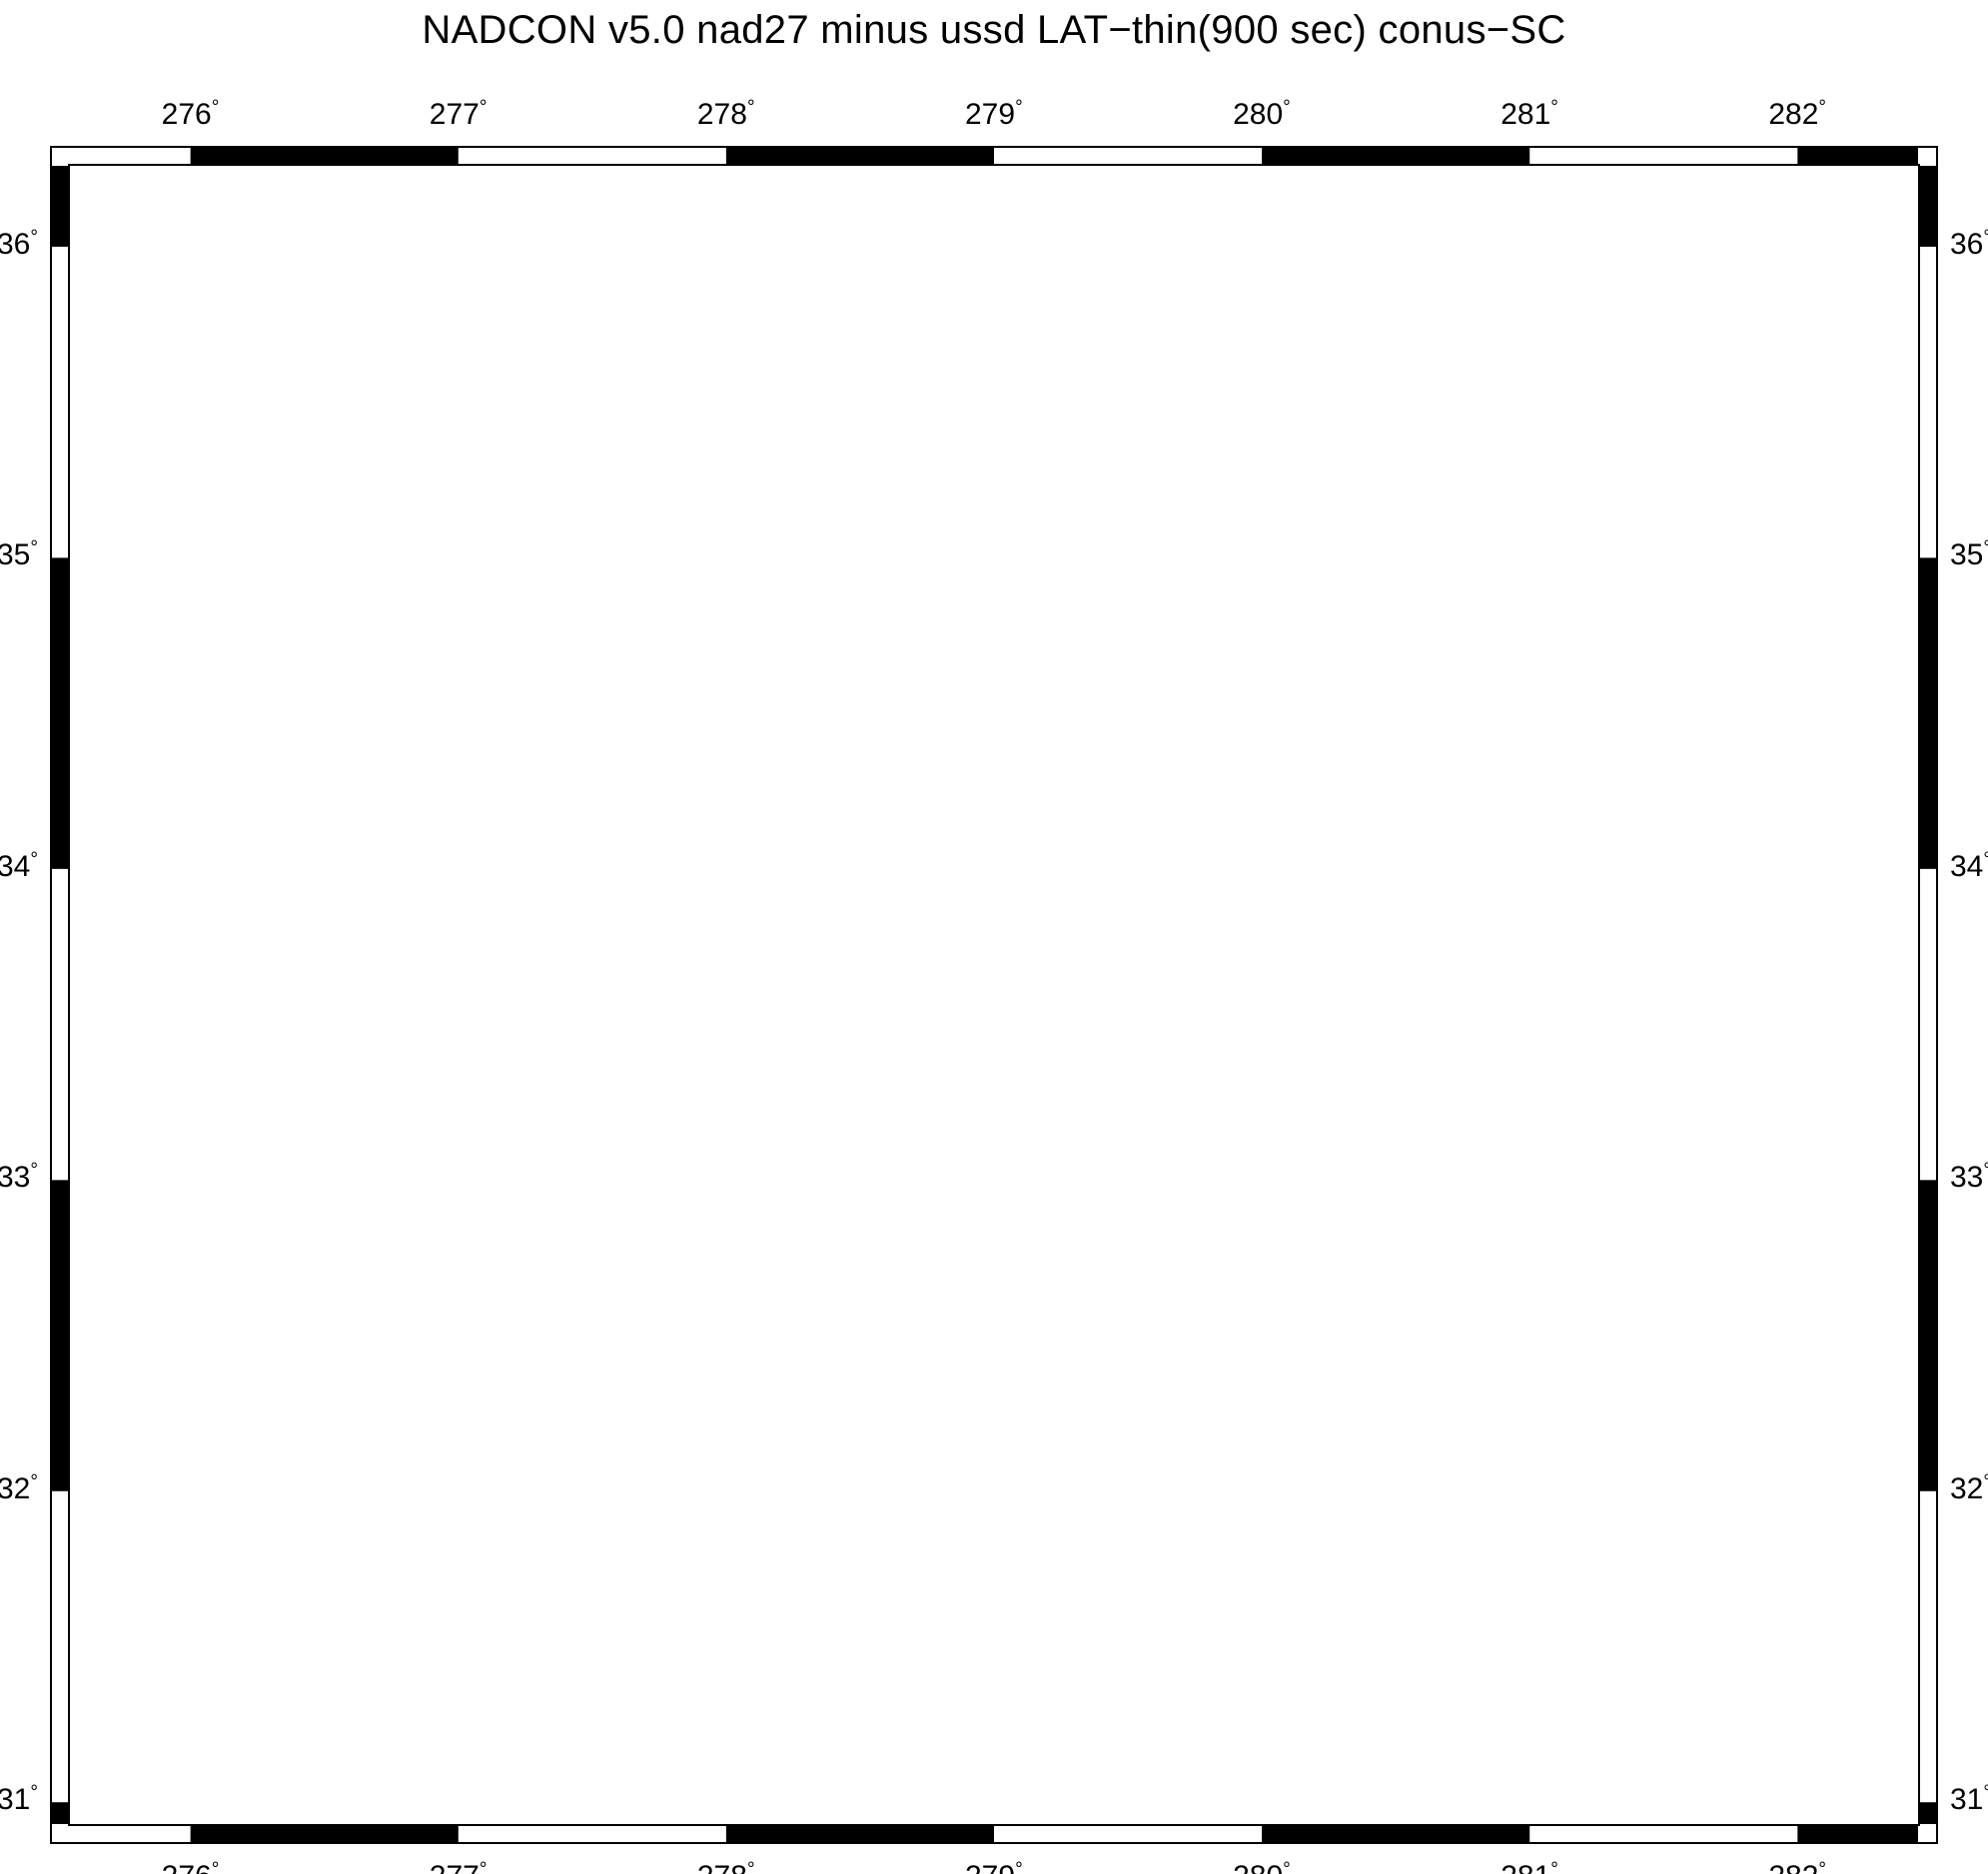  What do you see at coordinates (994, 1825) in the screenshot?
I see `frame-rule-bottom-inner` at bounding box center [994, 1825].